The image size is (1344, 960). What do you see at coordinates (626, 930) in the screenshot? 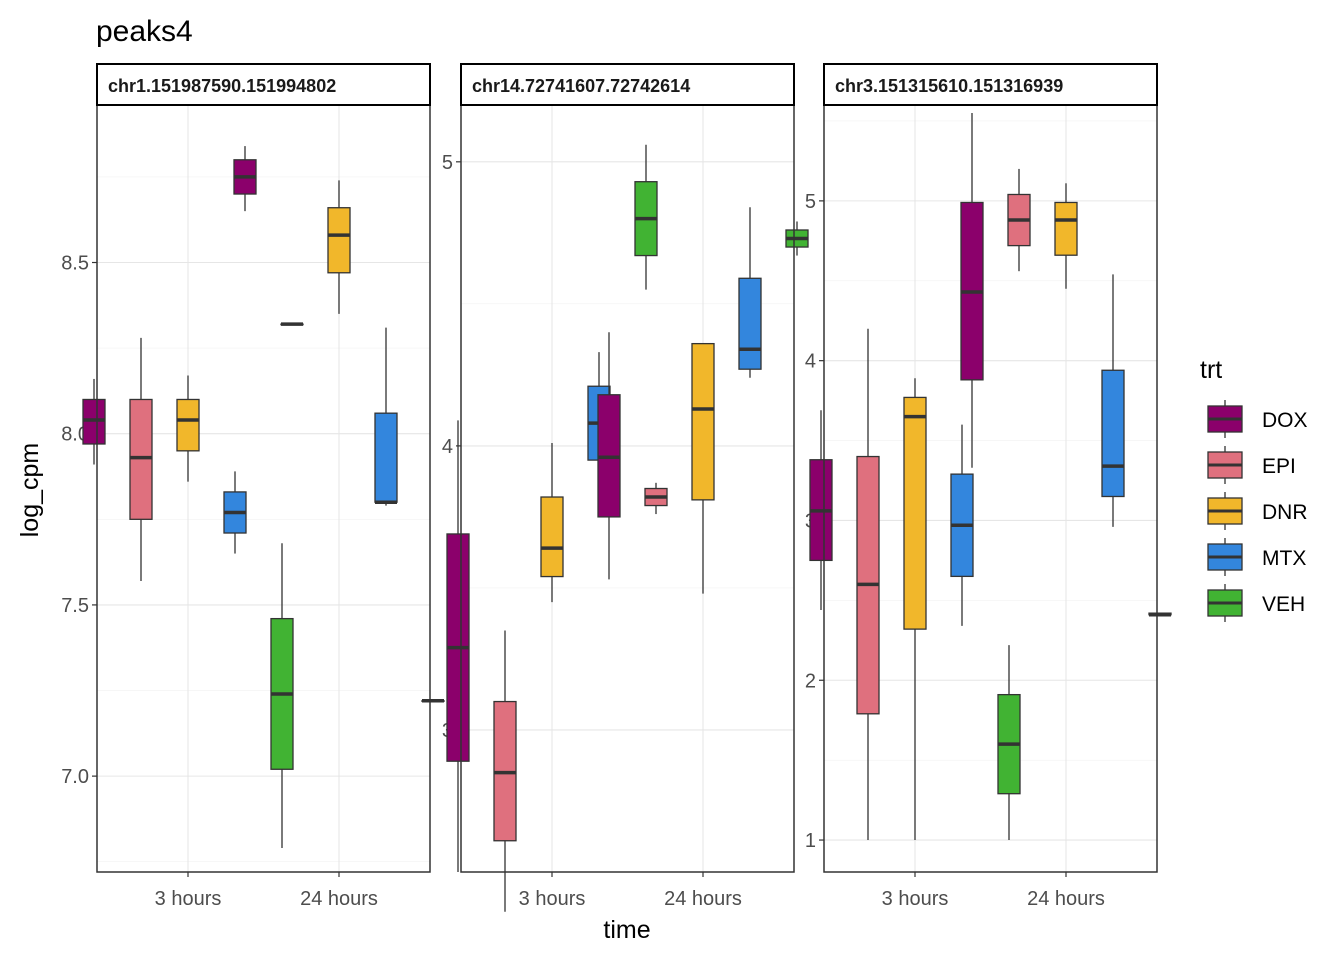
I see `x-axis-title: time` at bounding box center [626, 930].